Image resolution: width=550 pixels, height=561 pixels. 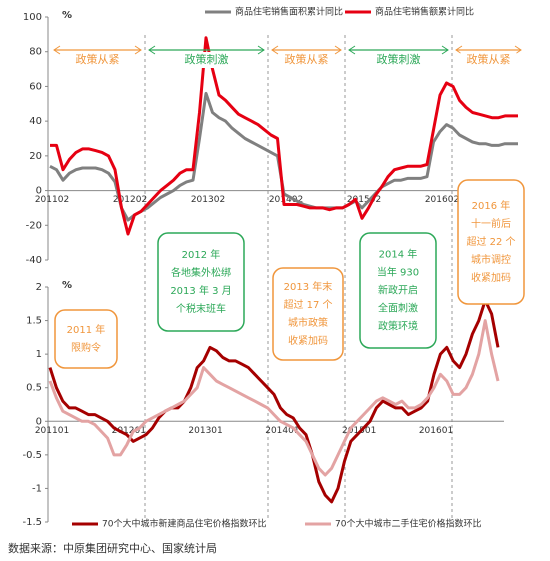 What do you see at coordinates (208, 200) in the screenshot?
I see `x-tick-label: 201302` at bounding box center [208, 200].